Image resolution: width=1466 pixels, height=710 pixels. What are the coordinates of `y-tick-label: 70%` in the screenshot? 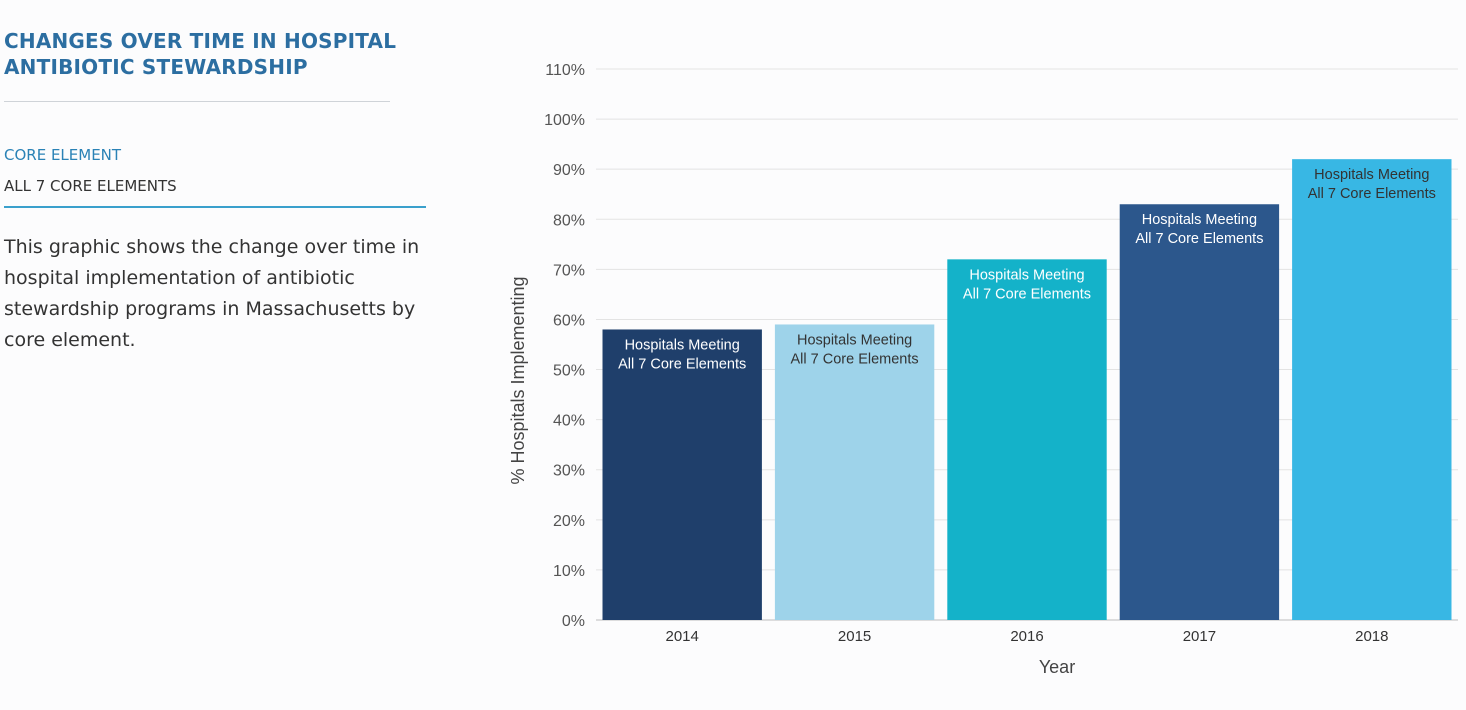 It's located at (569, 270).